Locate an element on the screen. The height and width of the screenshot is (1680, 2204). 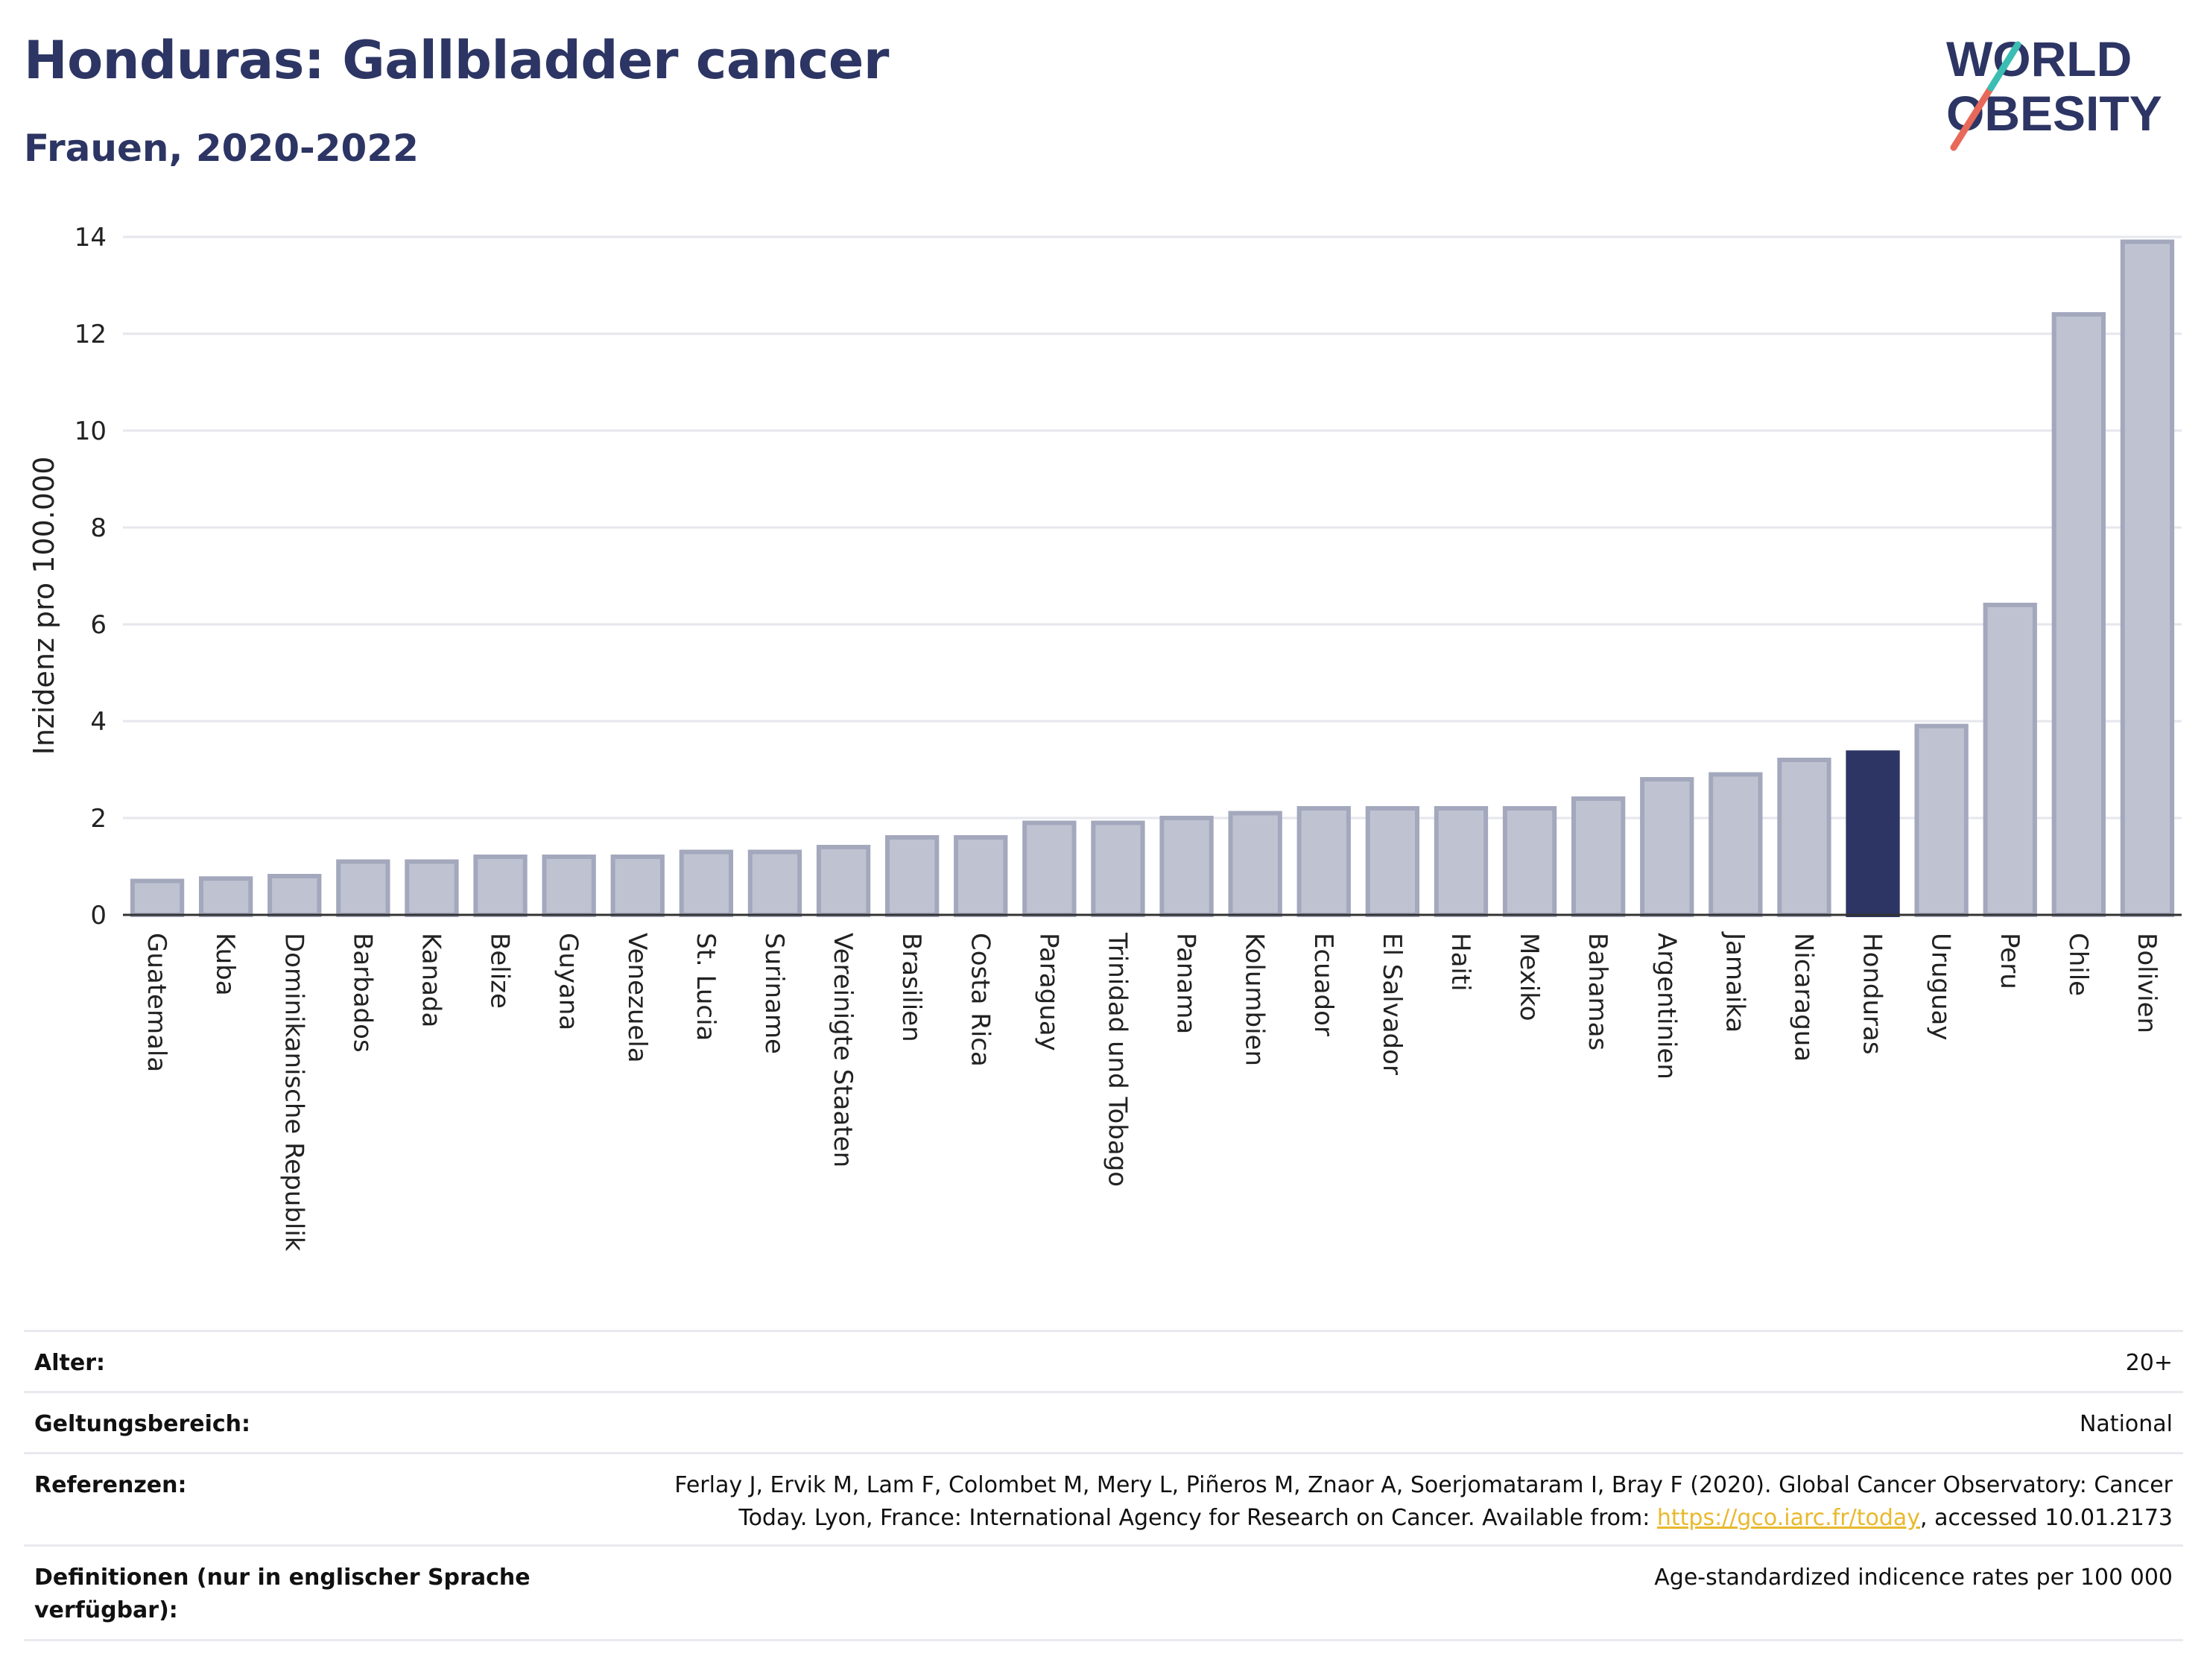
x-tick-label: Honduras is located at coordinates (1872, 994).